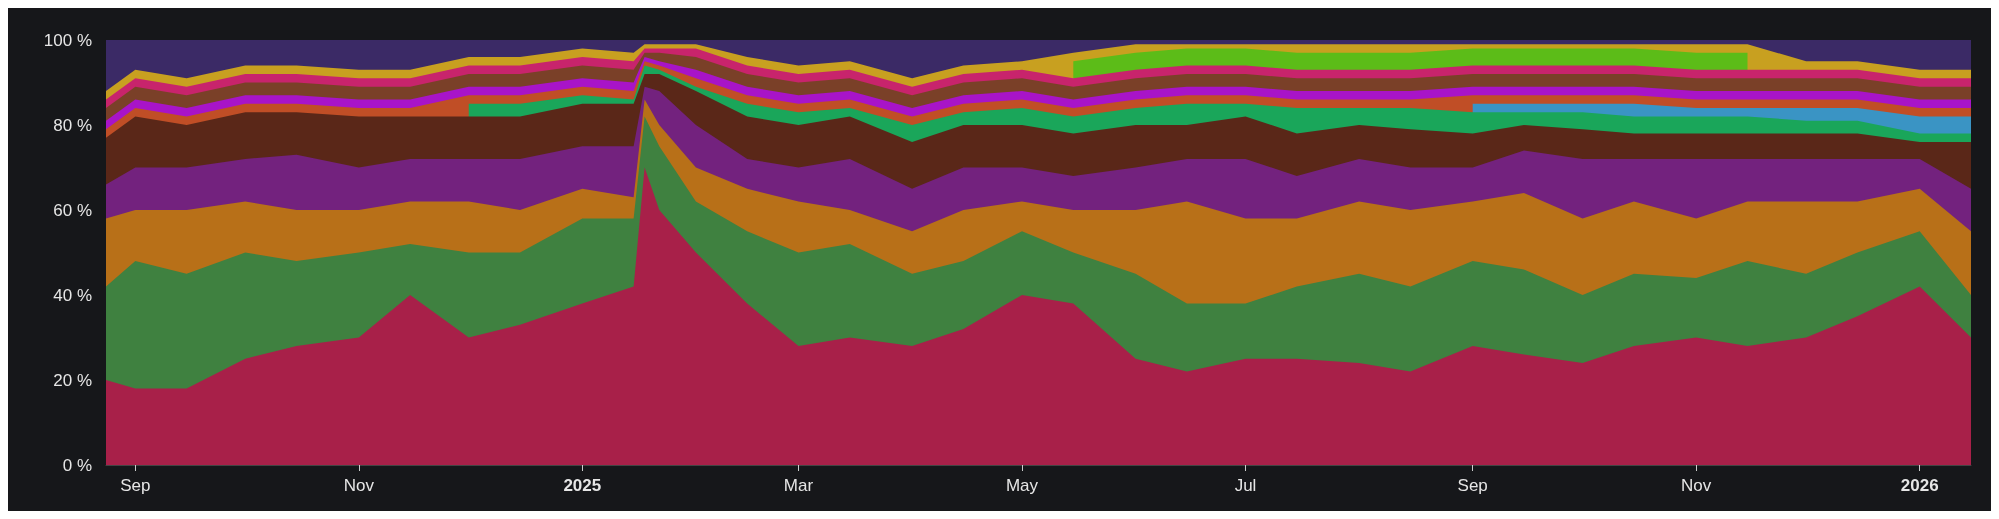 The width and height of the screenshot is (1999, 519). What do you see at coordinates (1919, 485) in the screenshot?
I see `x-tick-label: 2026` at bounding box center [1919, 485].